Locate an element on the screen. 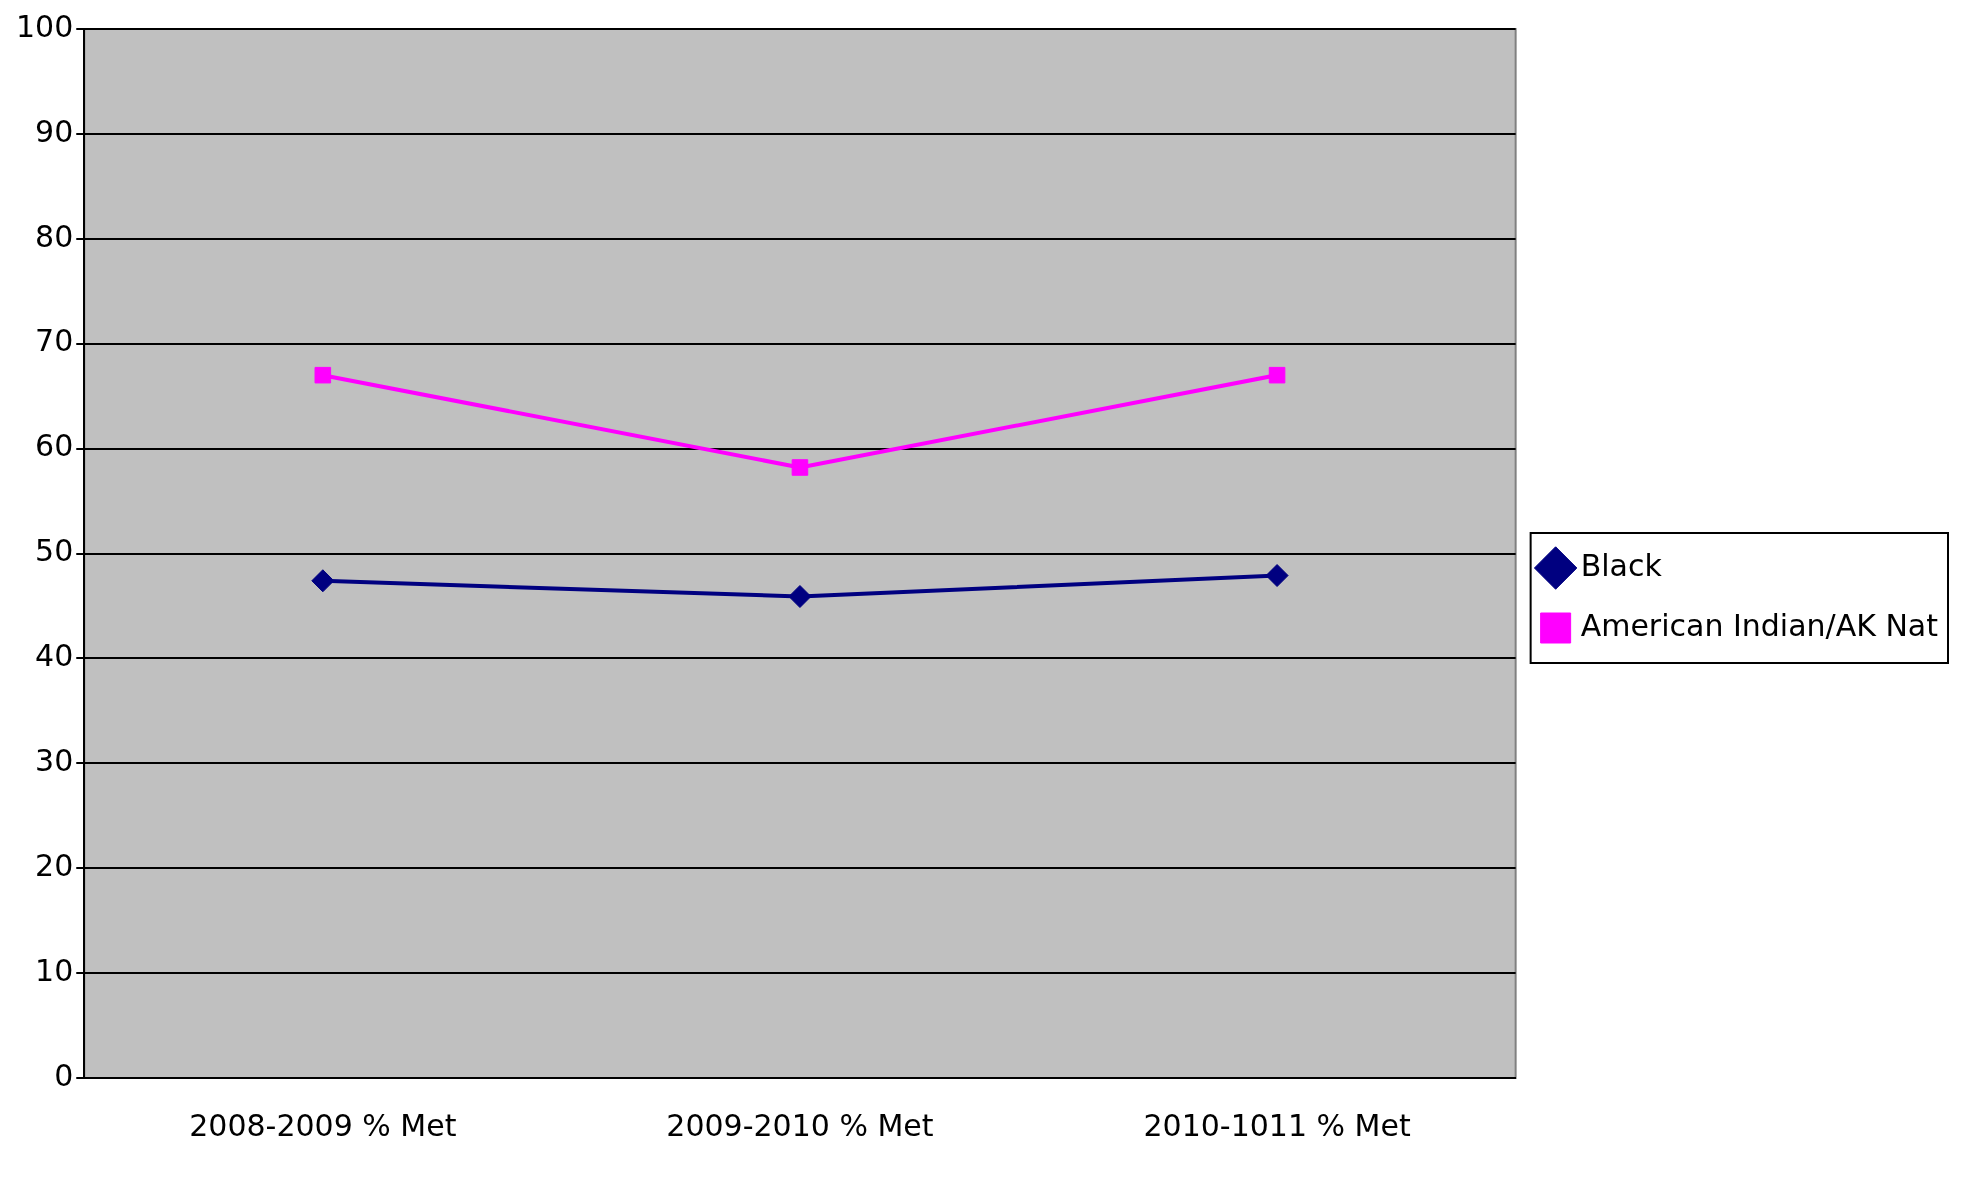  y-tick-label: 60 is located at coordinates (54, 446).